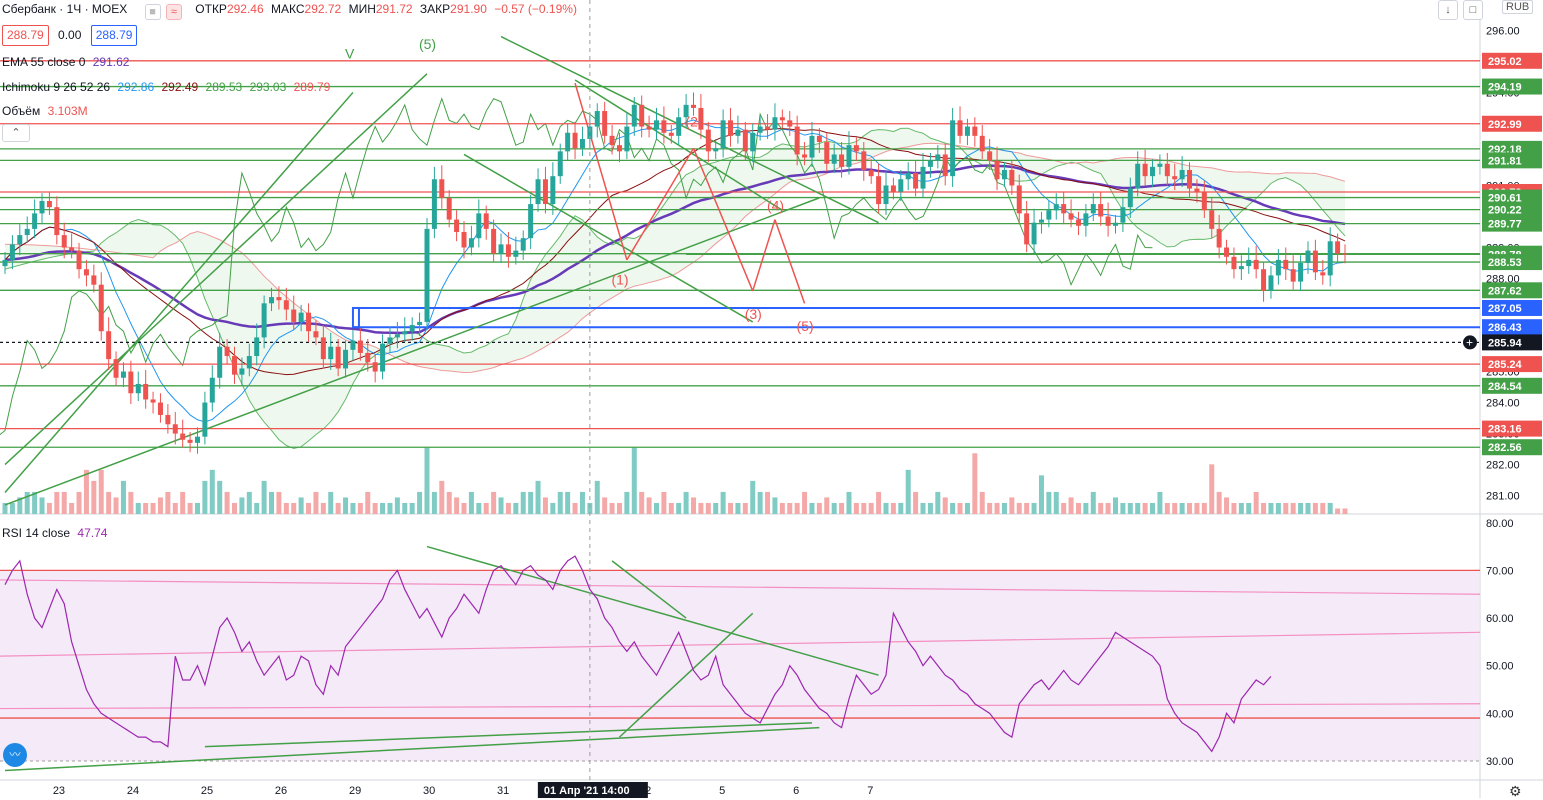  I want to click on level-price-label: 282.56, so click(1505, 448).